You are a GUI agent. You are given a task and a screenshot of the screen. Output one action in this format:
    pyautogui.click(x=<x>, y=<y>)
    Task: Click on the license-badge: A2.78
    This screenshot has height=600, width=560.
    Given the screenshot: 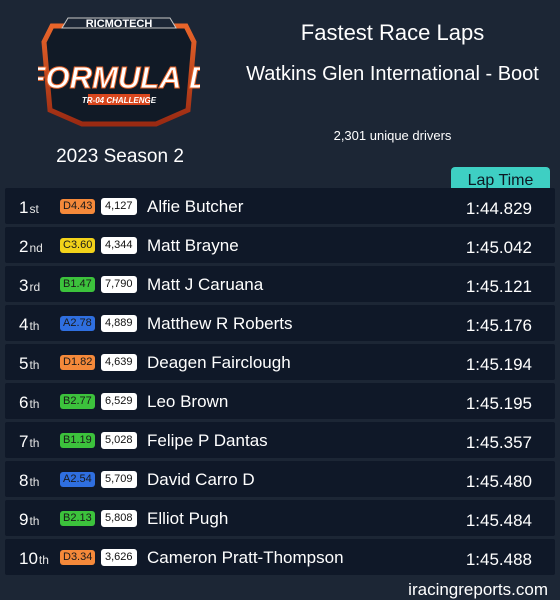 What is the action you would take?
    pyautogui.click(x=77, y=323)
    